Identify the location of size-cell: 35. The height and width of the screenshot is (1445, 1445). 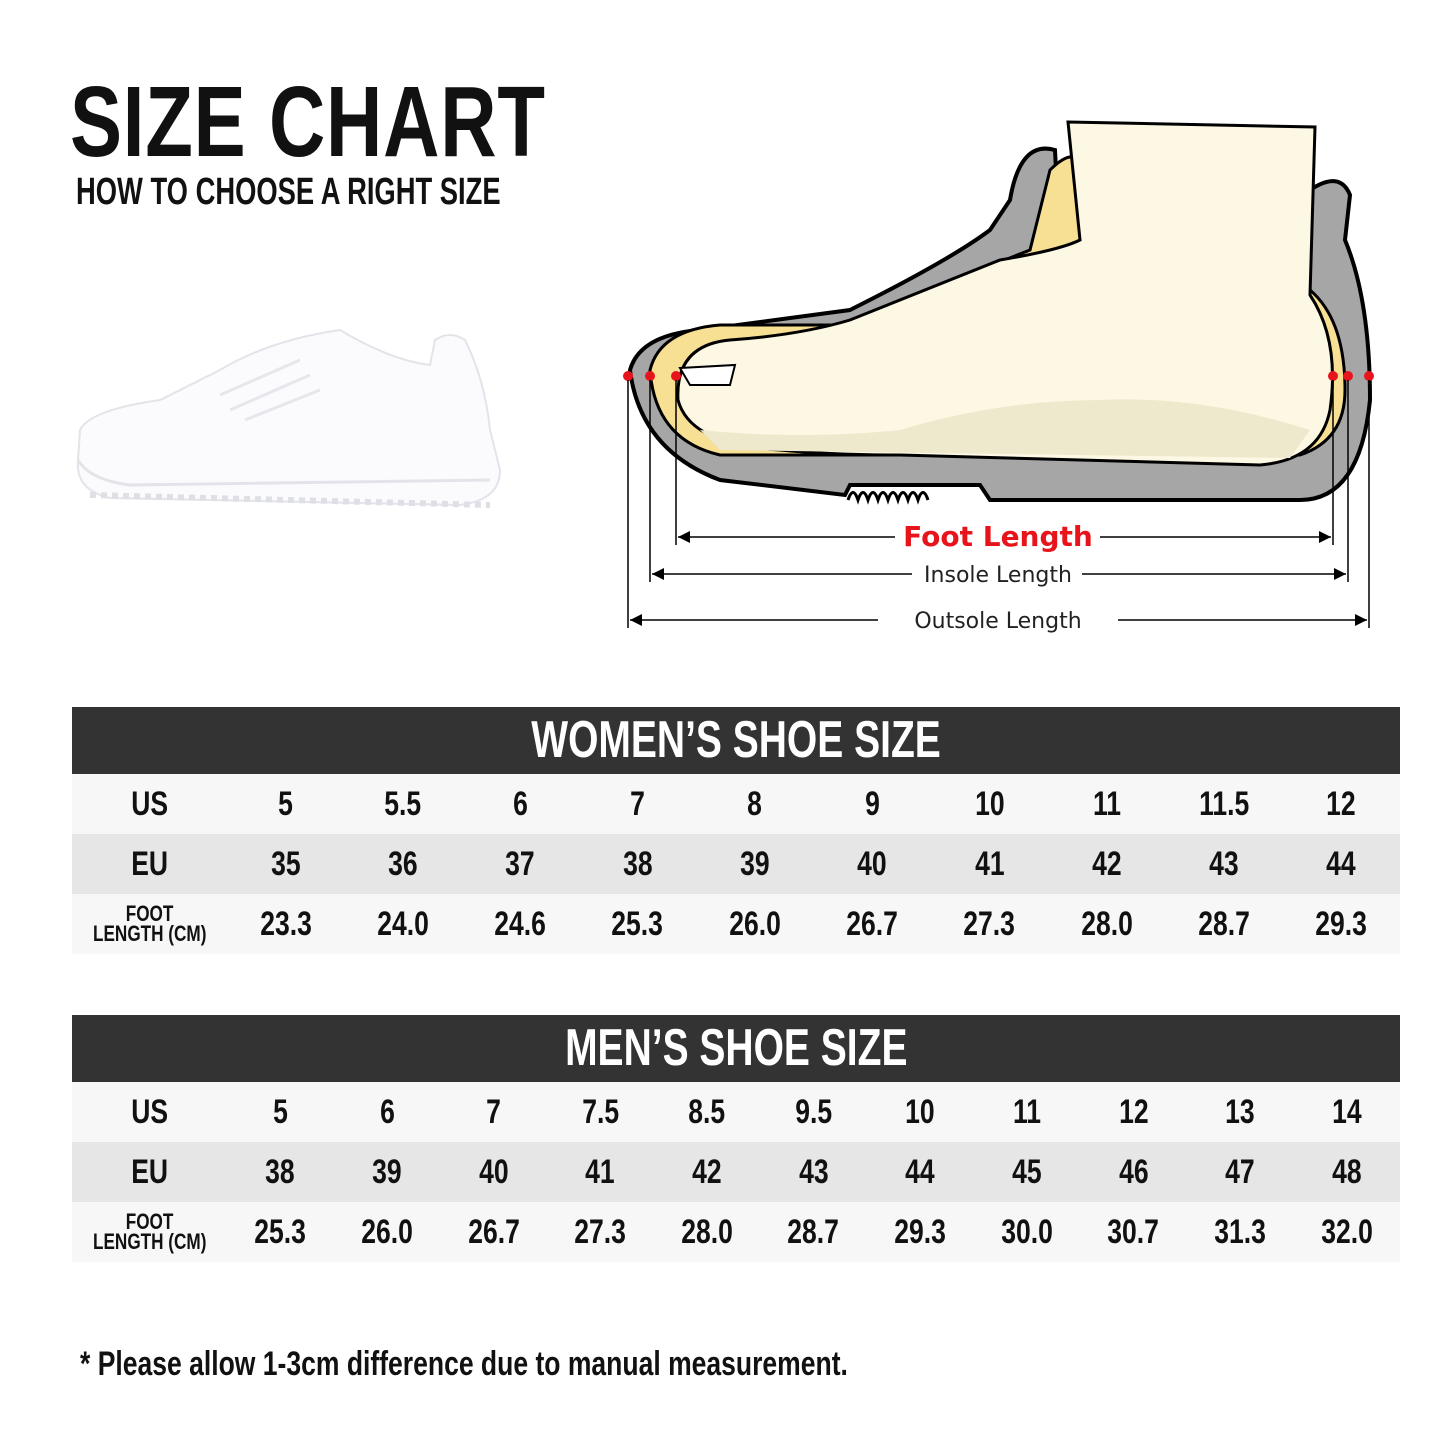
(285, 864).